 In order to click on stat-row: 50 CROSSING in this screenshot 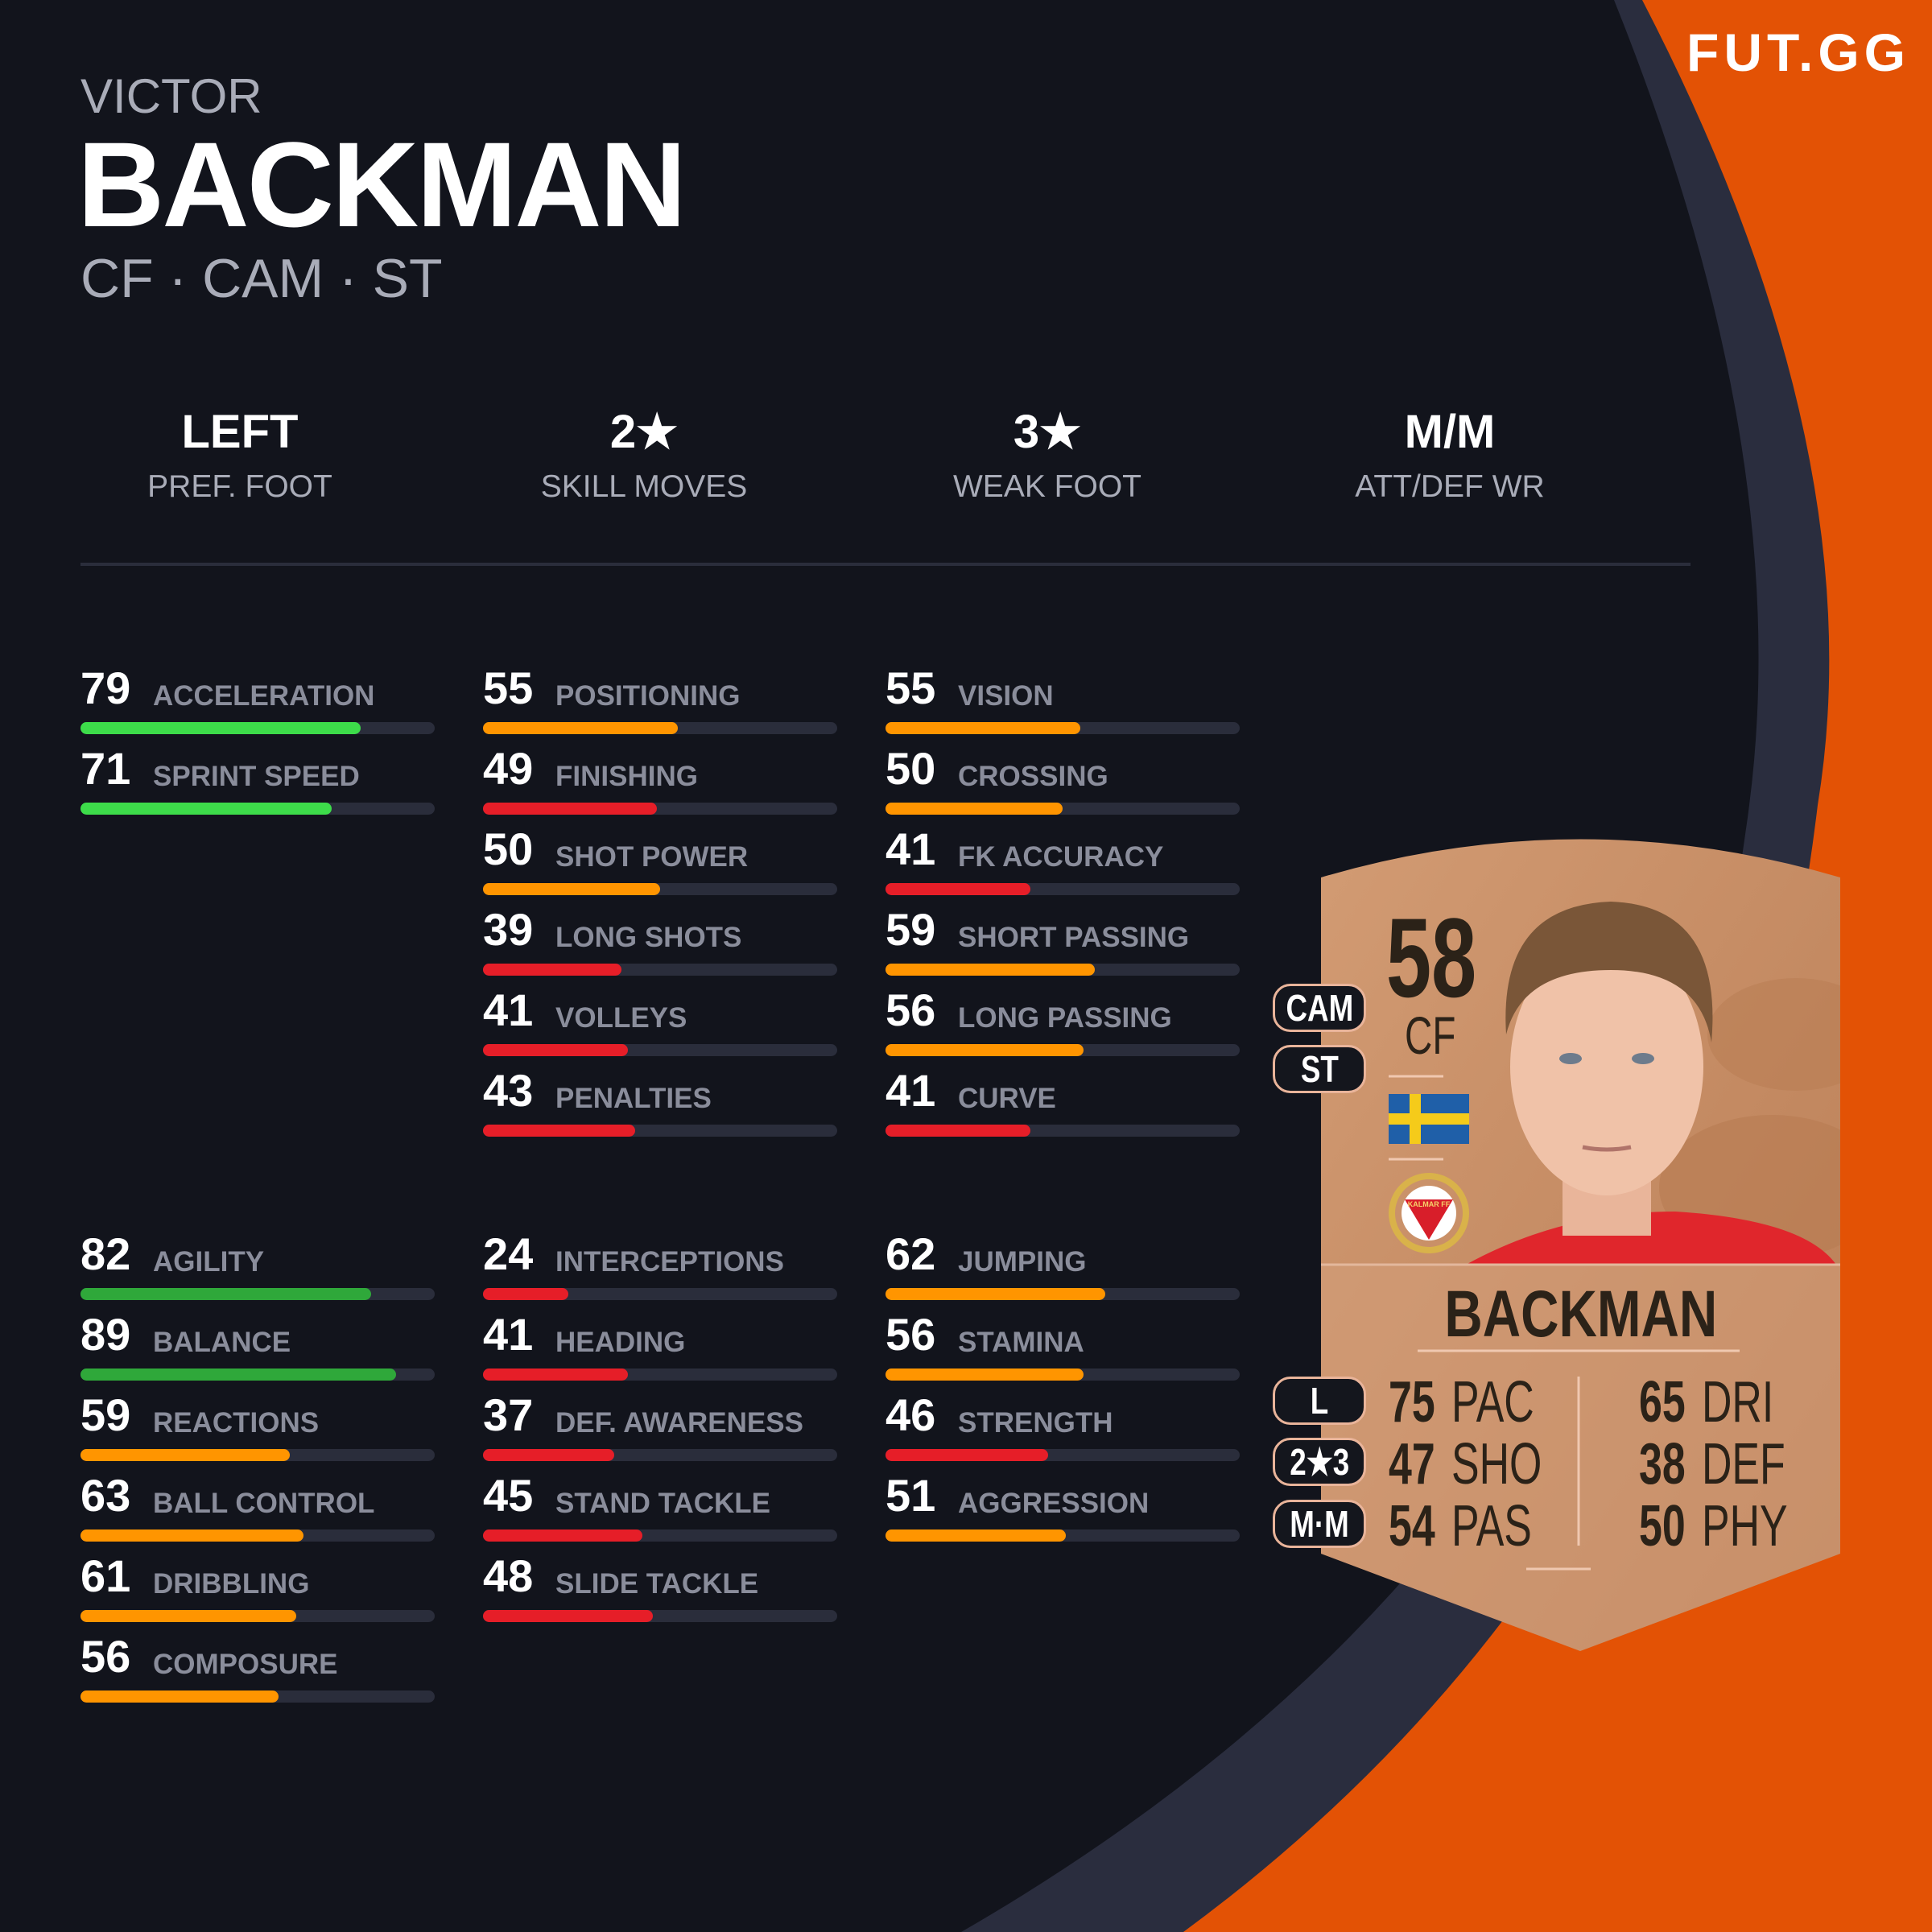, I will do `click(1063, 783)`.